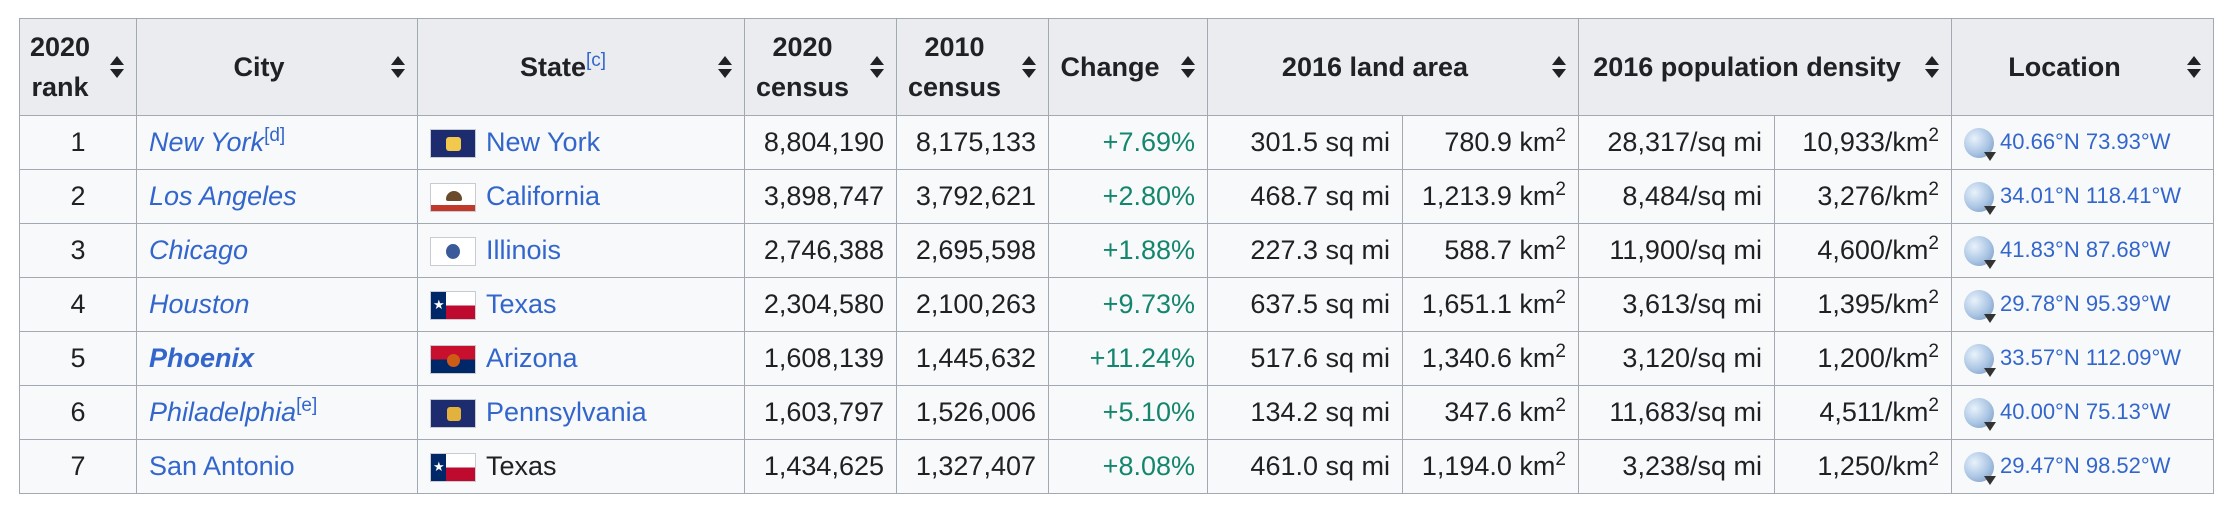 The width and height of the screenshot is (2234, 508). I want to click on census-2010-cell: 1,526,006, so click(972, 412).